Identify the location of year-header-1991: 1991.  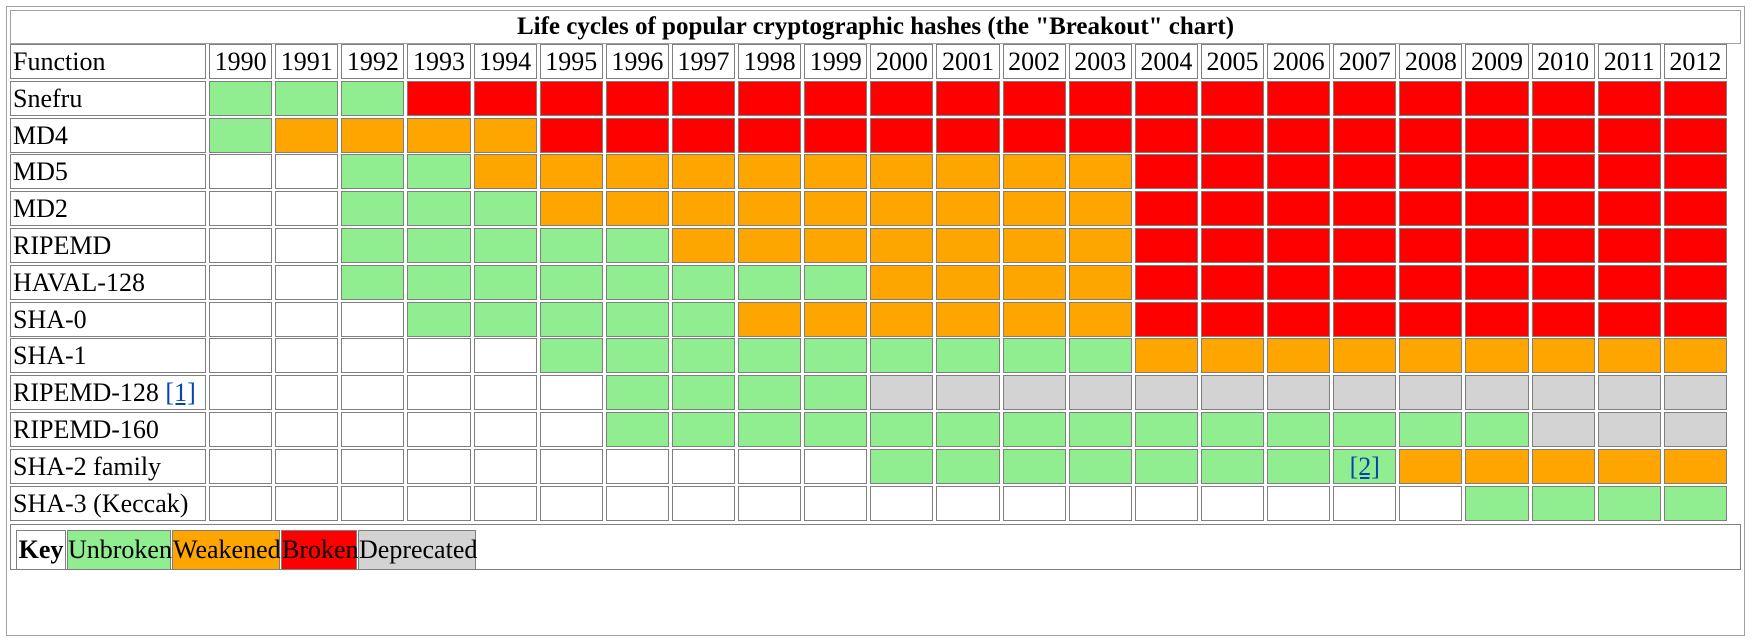
(307, 61).